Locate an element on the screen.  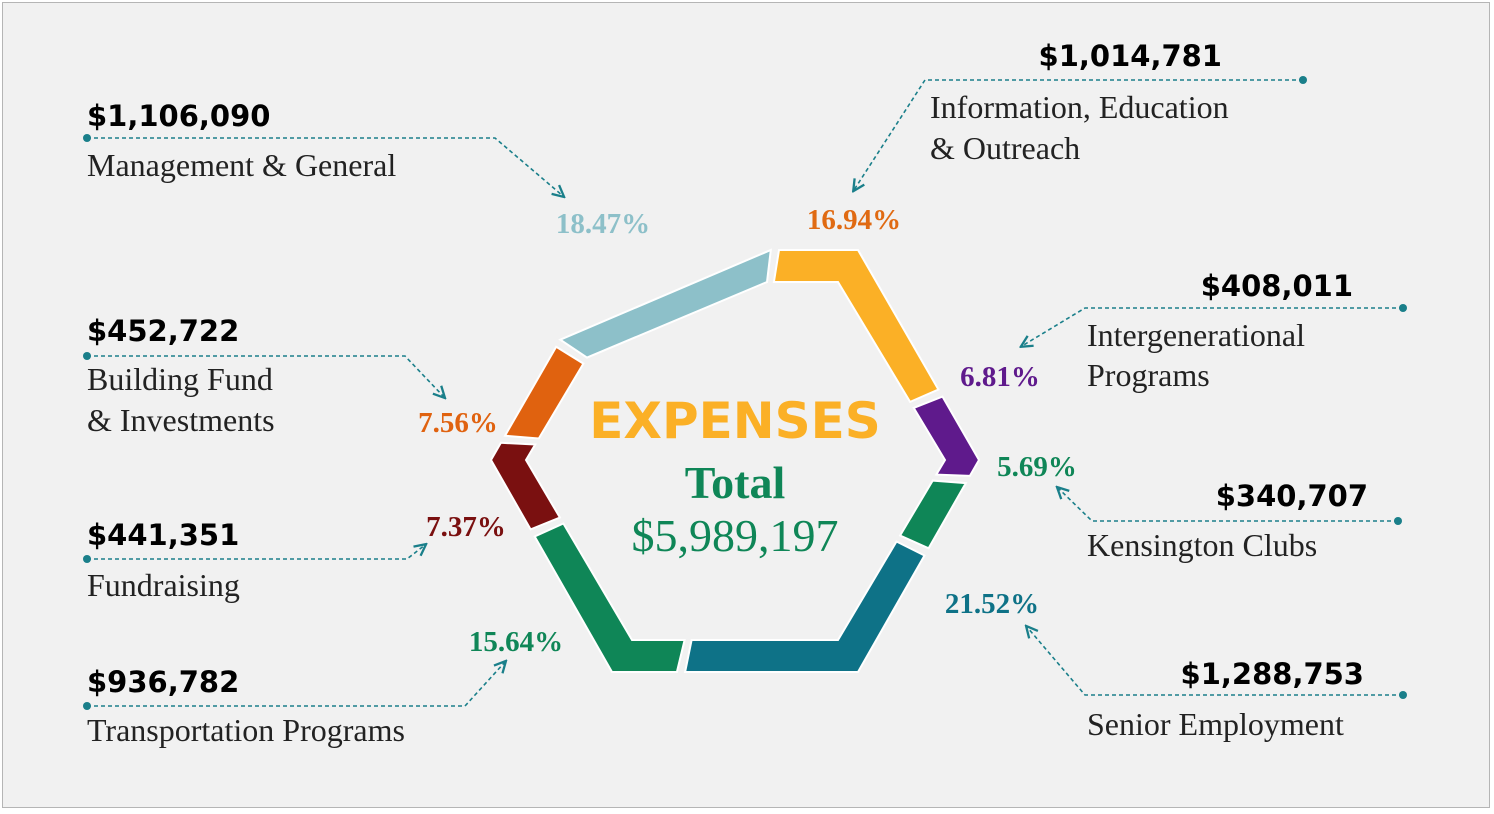
amount-label-5: $1,288,753 is located at coordinates (1272, 674).